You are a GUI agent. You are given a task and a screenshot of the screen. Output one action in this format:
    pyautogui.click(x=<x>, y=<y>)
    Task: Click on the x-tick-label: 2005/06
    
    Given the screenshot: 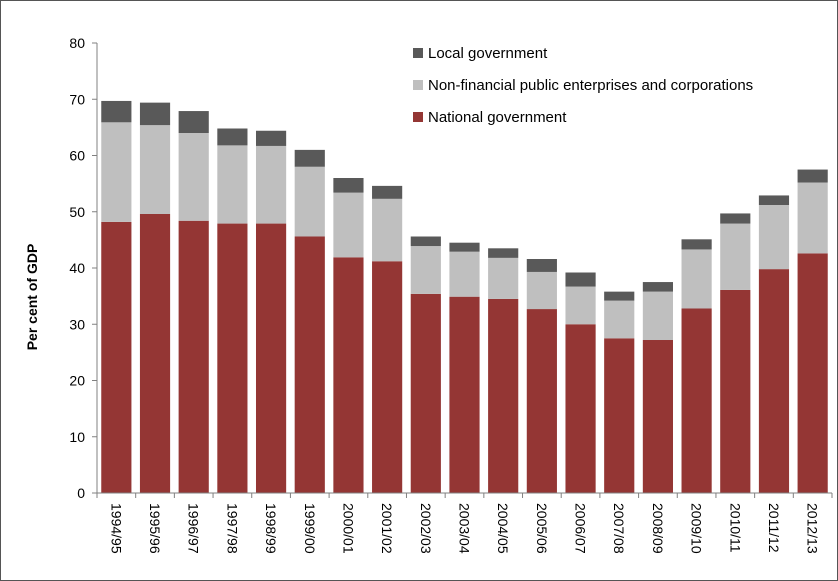 What is the action you would take?
    pyautogui.click(x=542, y=528)
    